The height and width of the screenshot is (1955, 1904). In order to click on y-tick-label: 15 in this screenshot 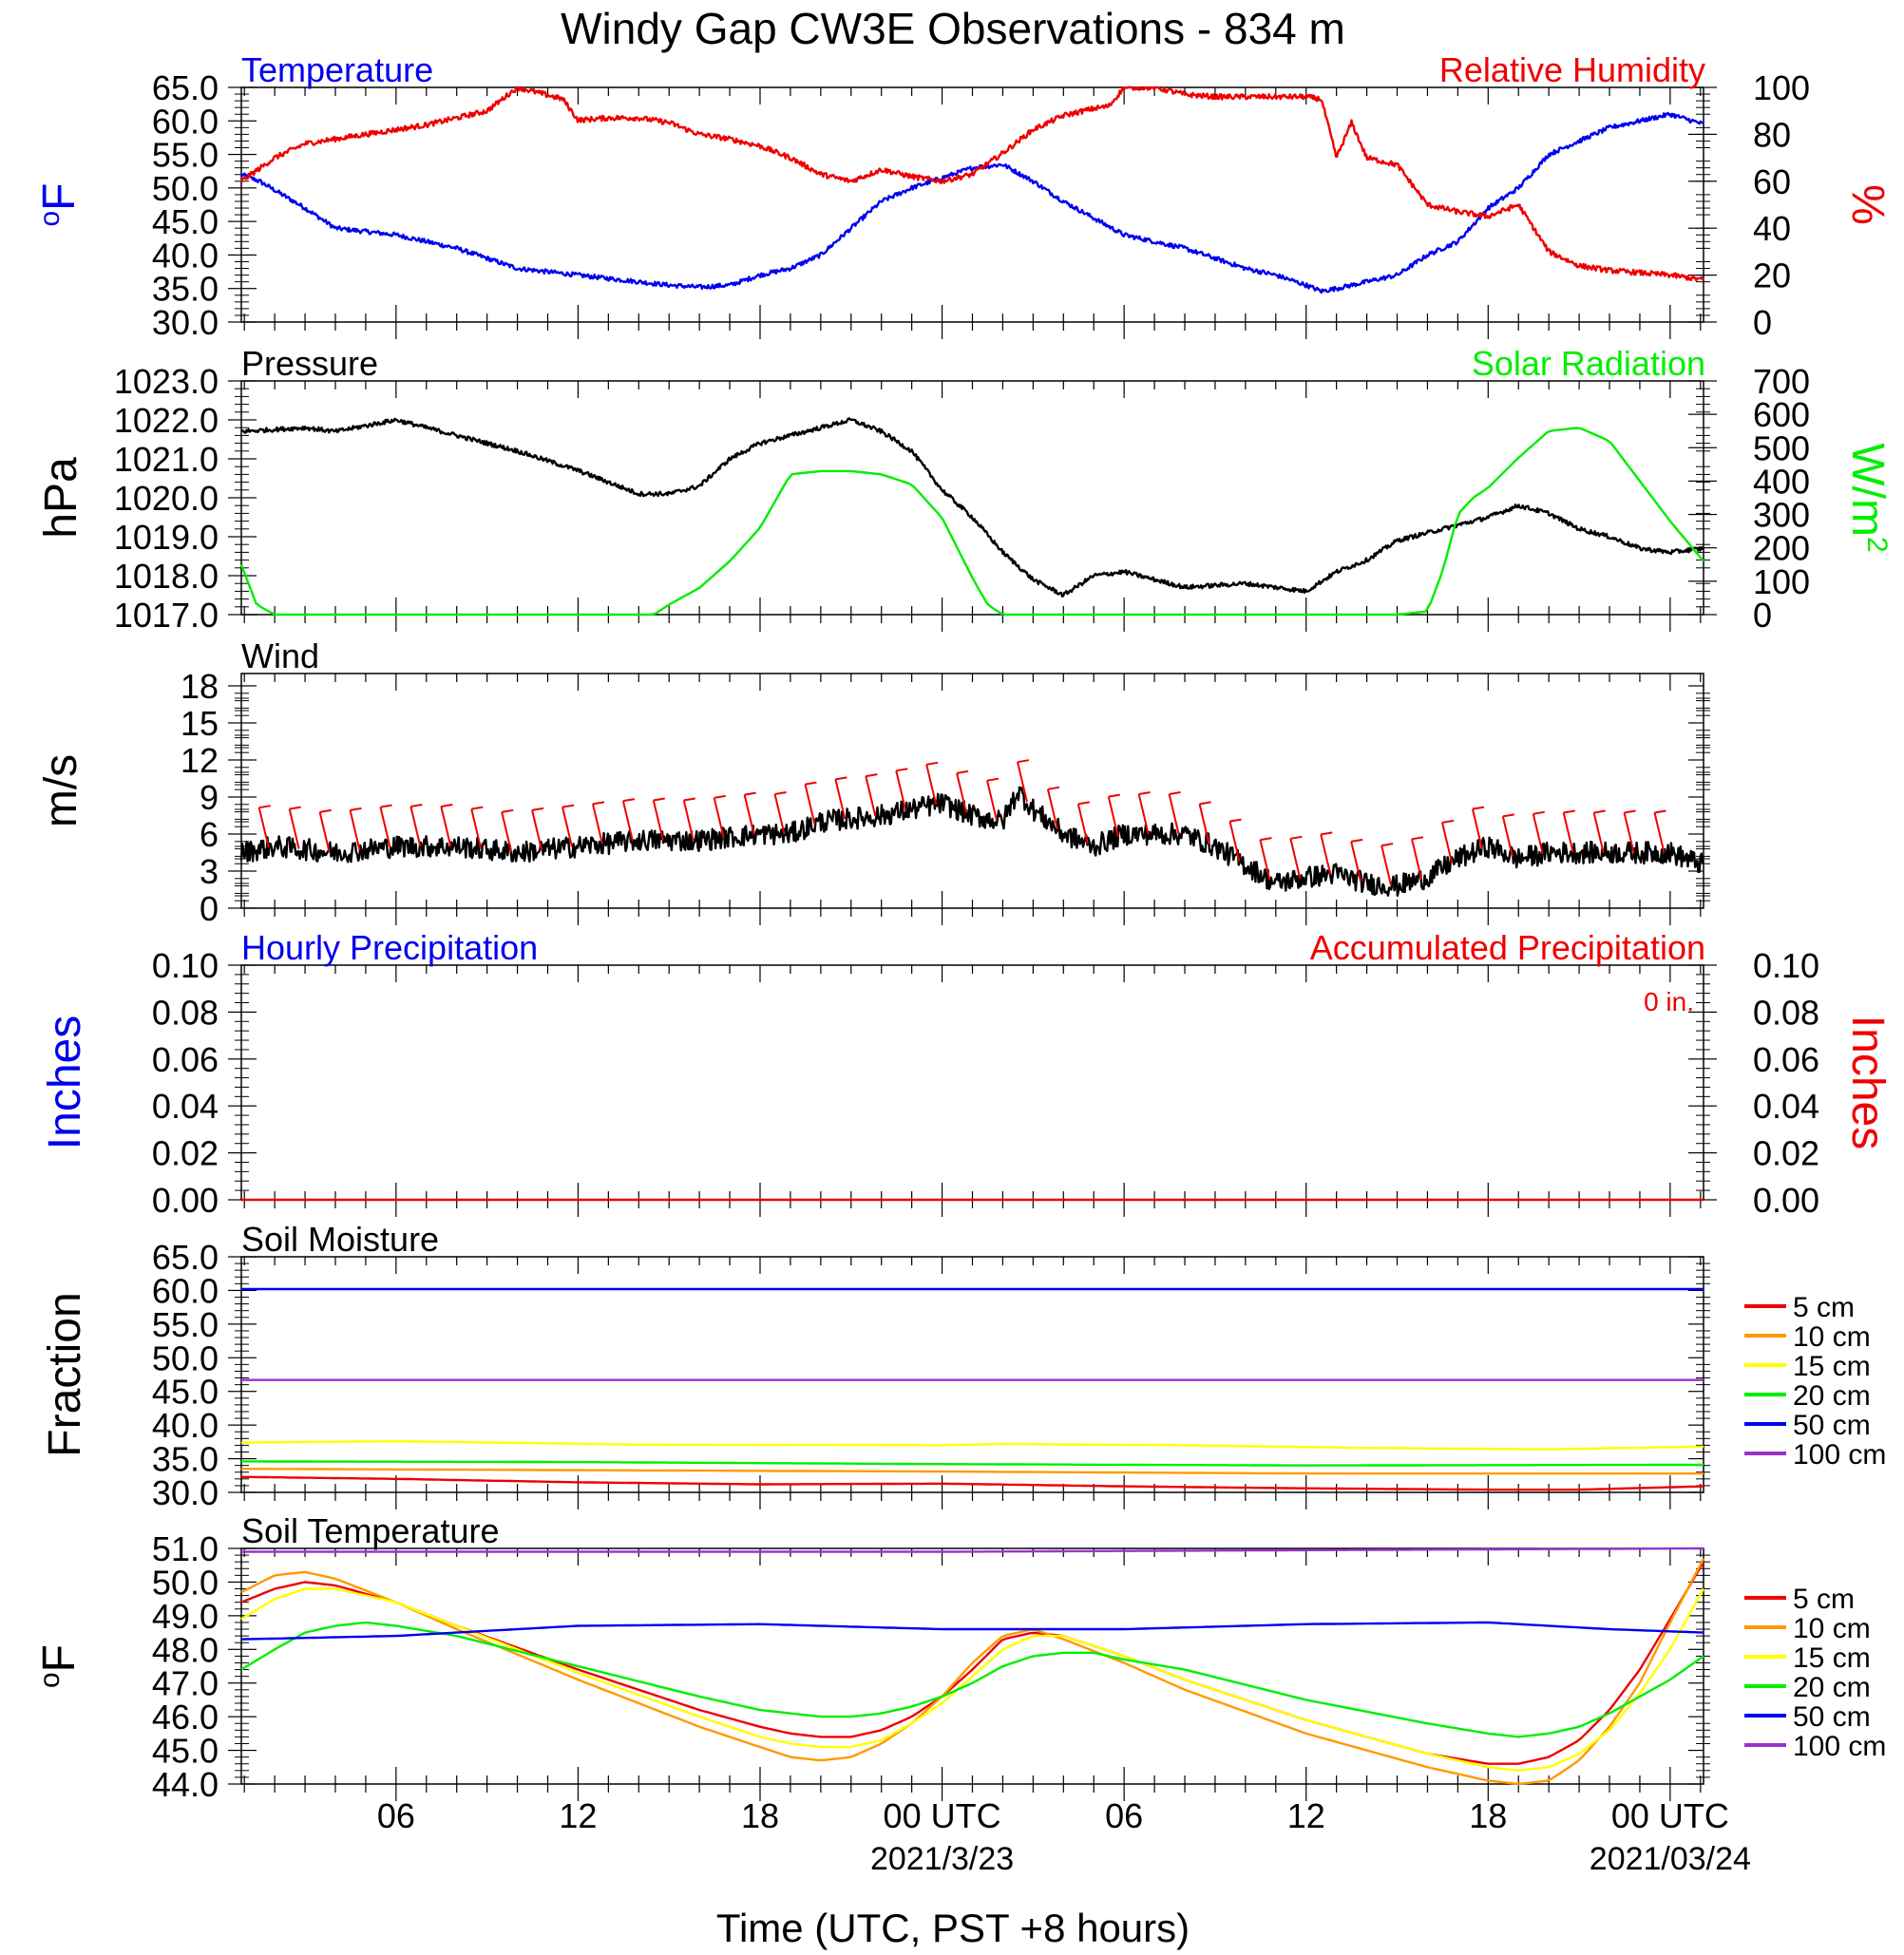, I will do `click(200, 723)`.